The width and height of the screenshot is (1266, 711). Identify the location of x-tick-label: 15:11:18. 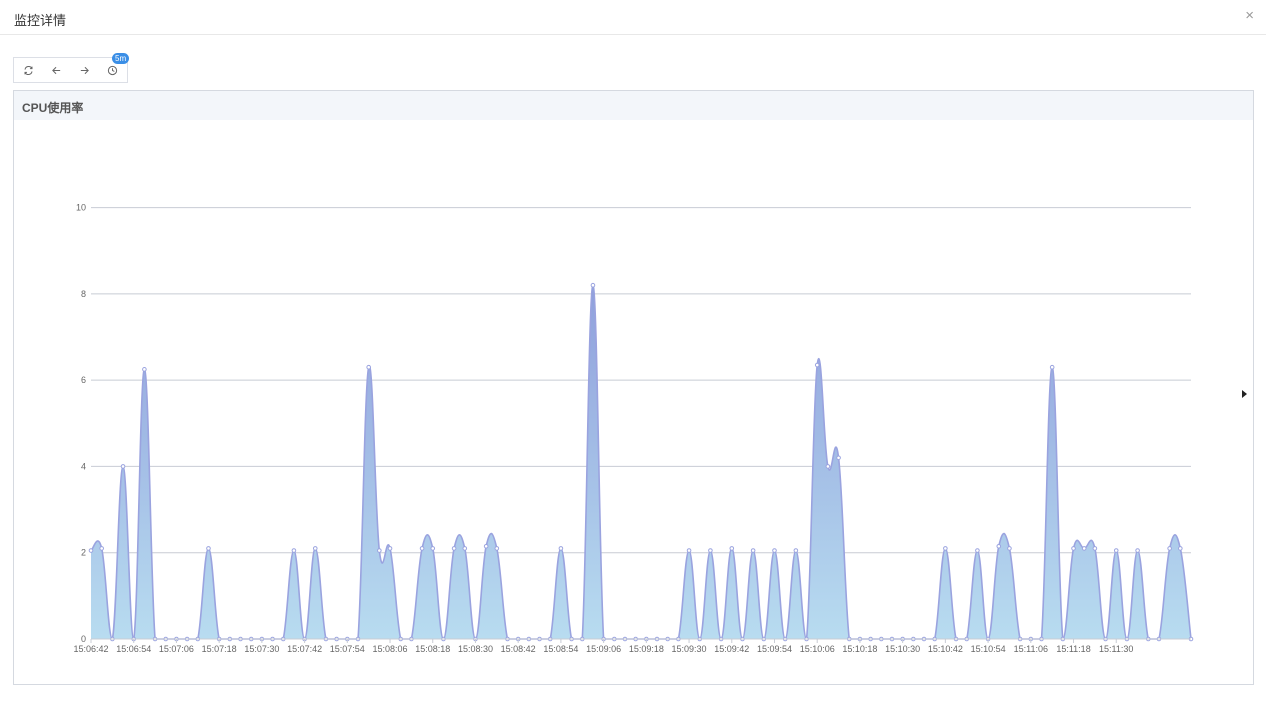
(1073, 649).